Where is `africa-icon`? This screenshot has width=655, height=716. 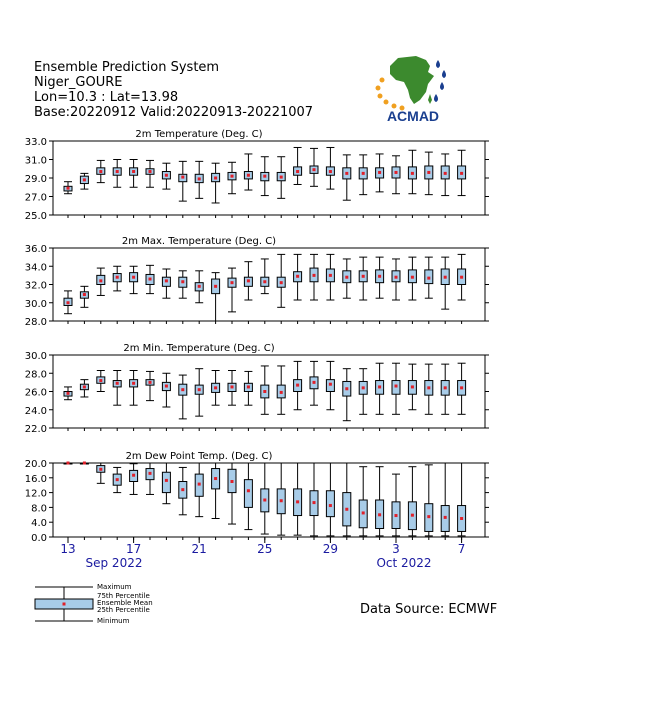
africa-icon is located at coordinates (412, 80).